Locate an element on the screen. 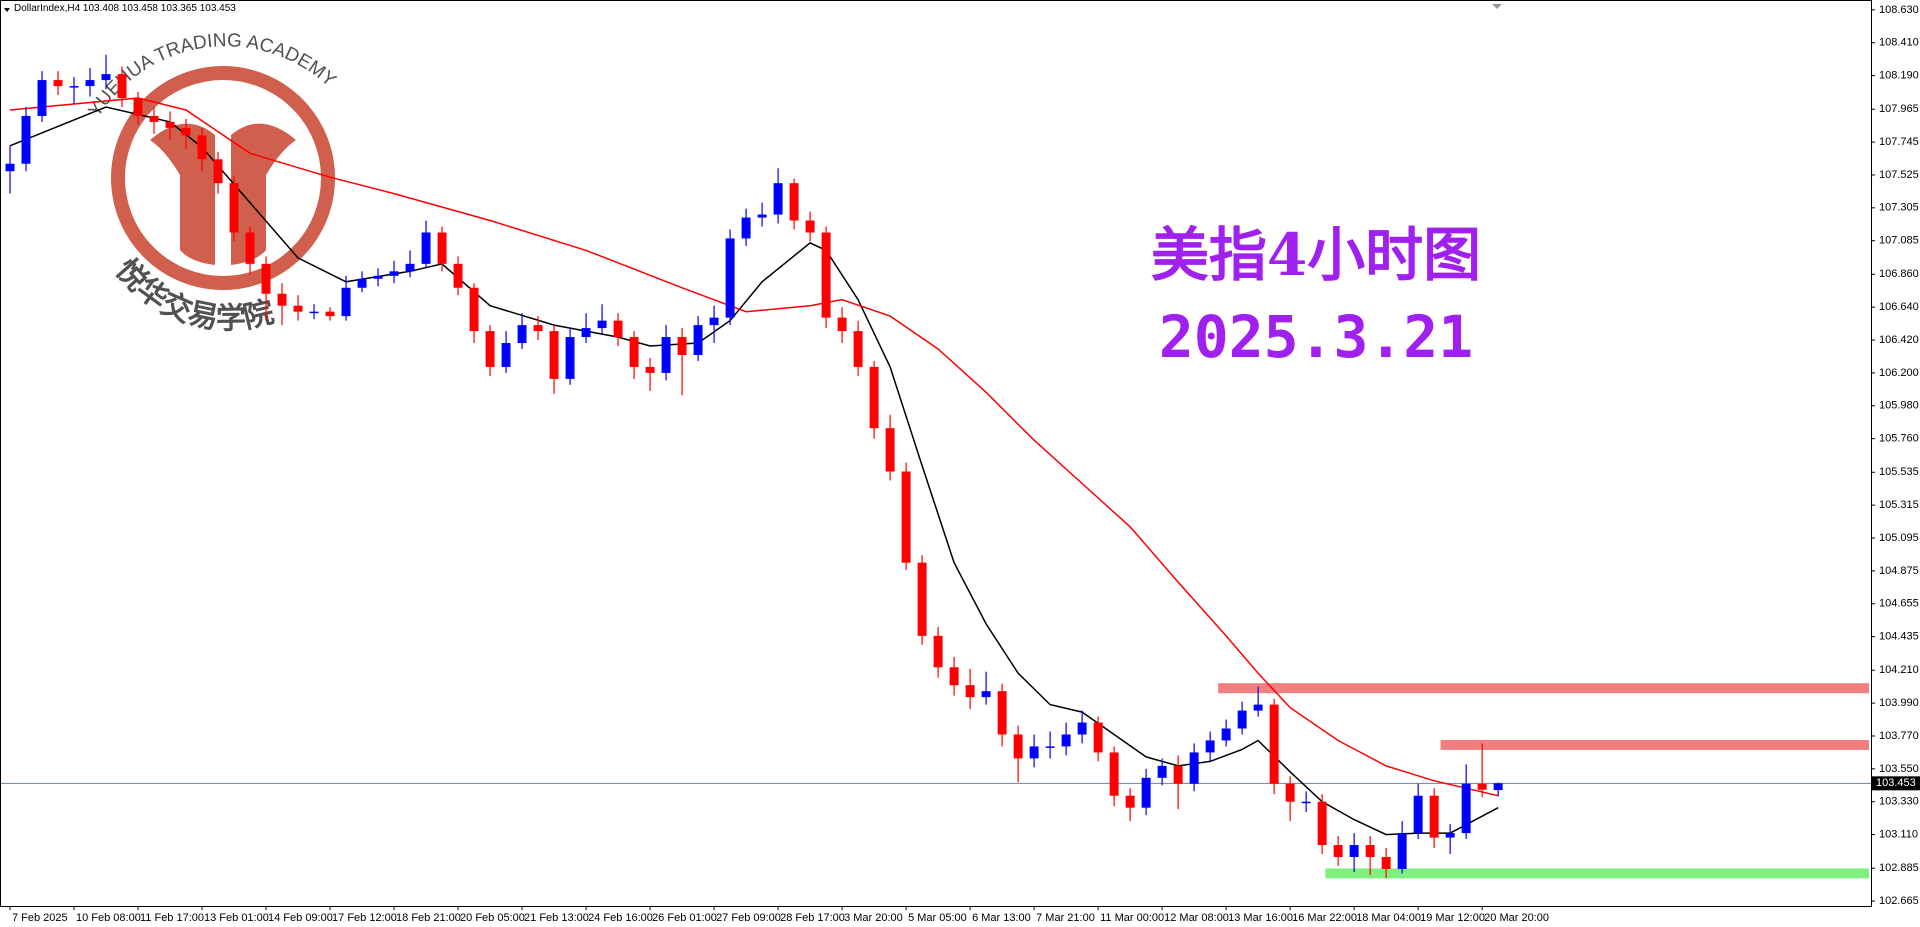  y-tick-label: 105.760 is located at coordinates (1899, 439).